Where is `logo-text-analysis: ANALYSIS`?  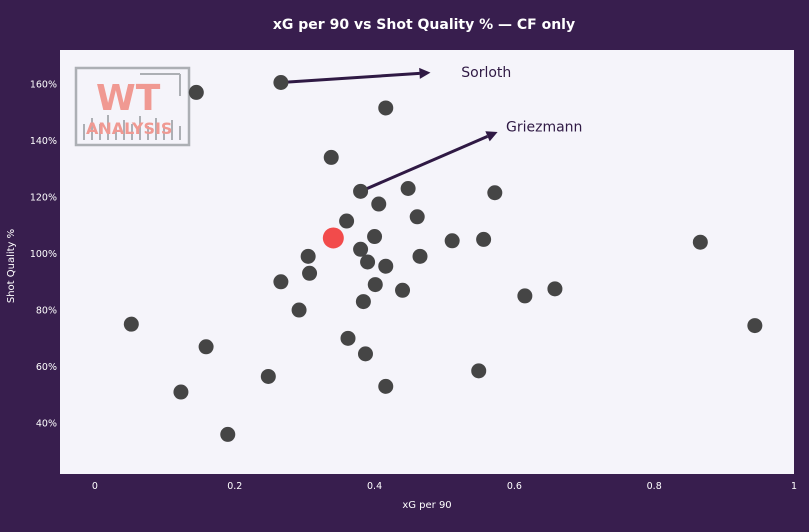
logo-text-analysis: ANALYSIS is located at coordinates (129, 128).